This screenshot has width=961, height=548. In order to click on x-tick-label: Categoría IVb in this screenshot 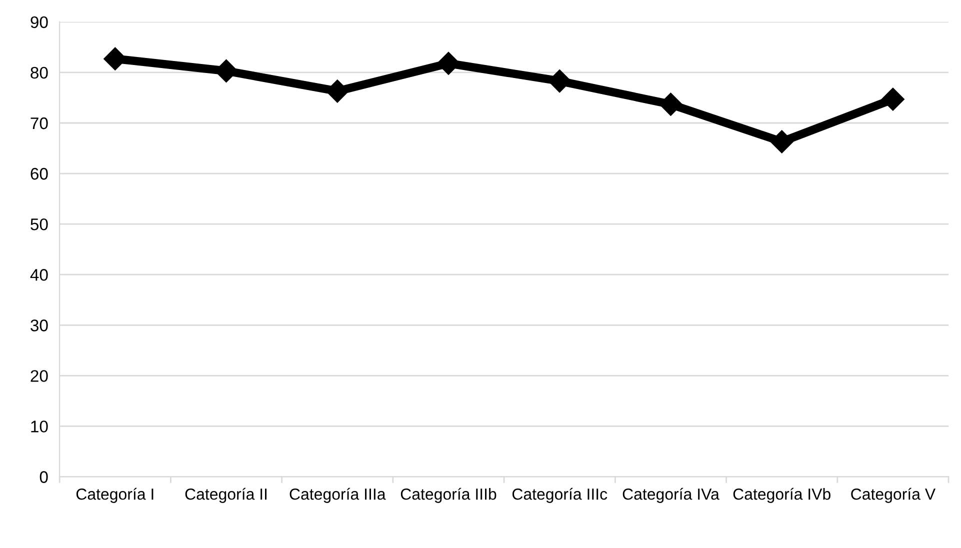, I will do `click(781, 495)`.